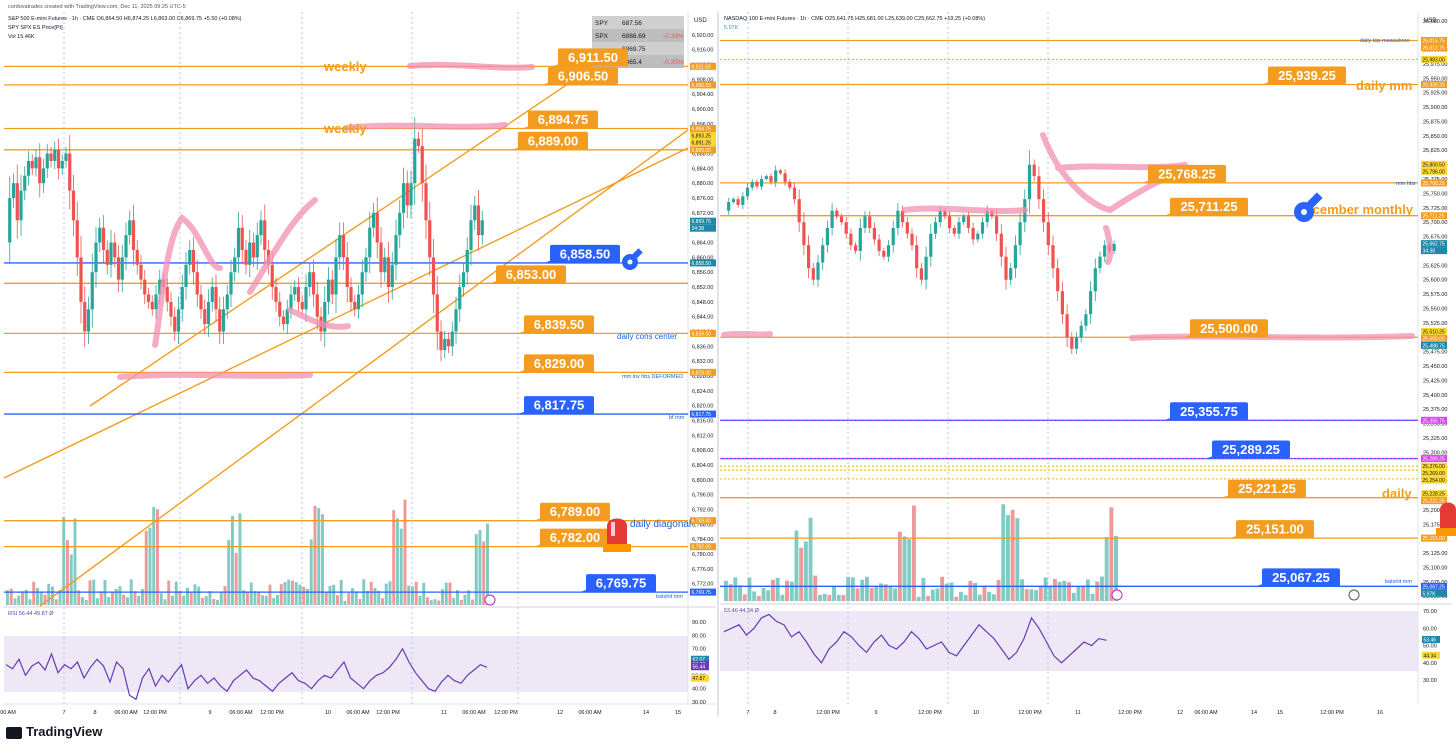  I want to click on table-change: -0.33%, so click(673, 36).